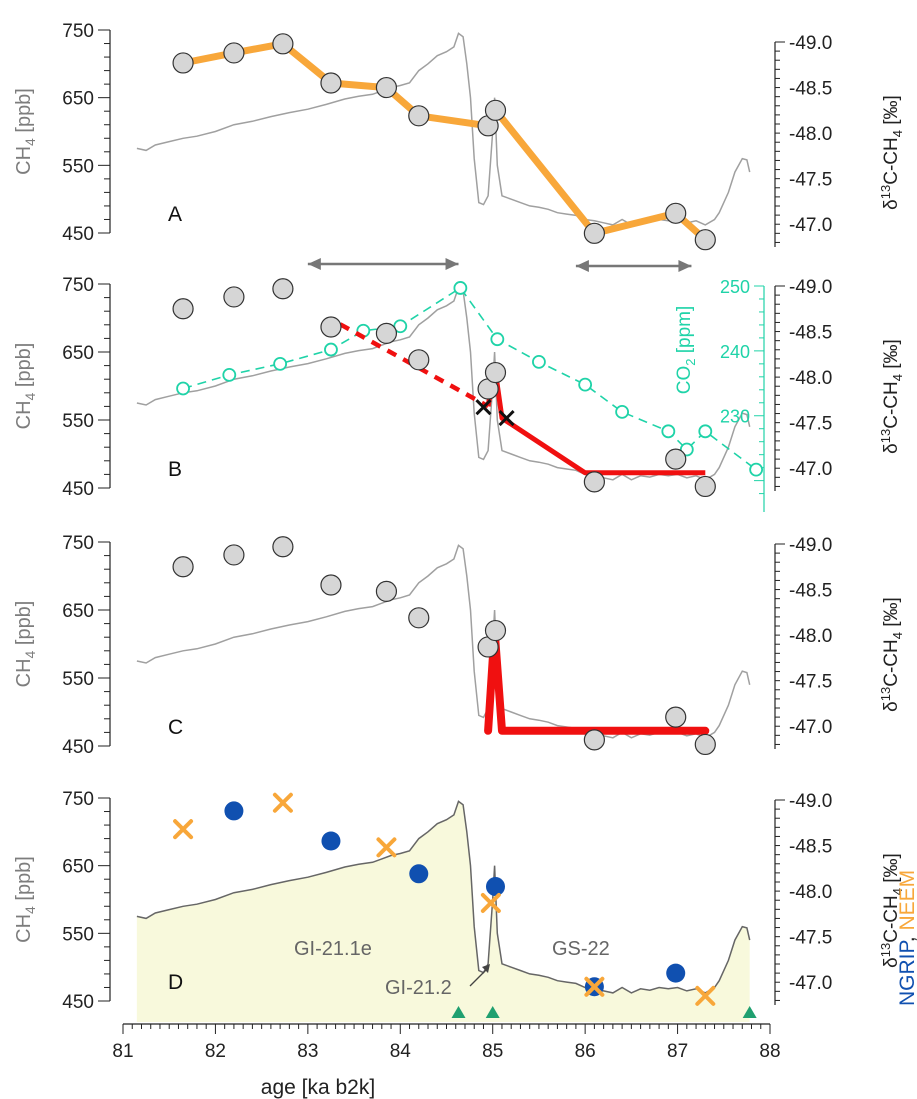  I want to click on x-axis: 81 82 83 84 85 86 87 88, so click(446, 1042).